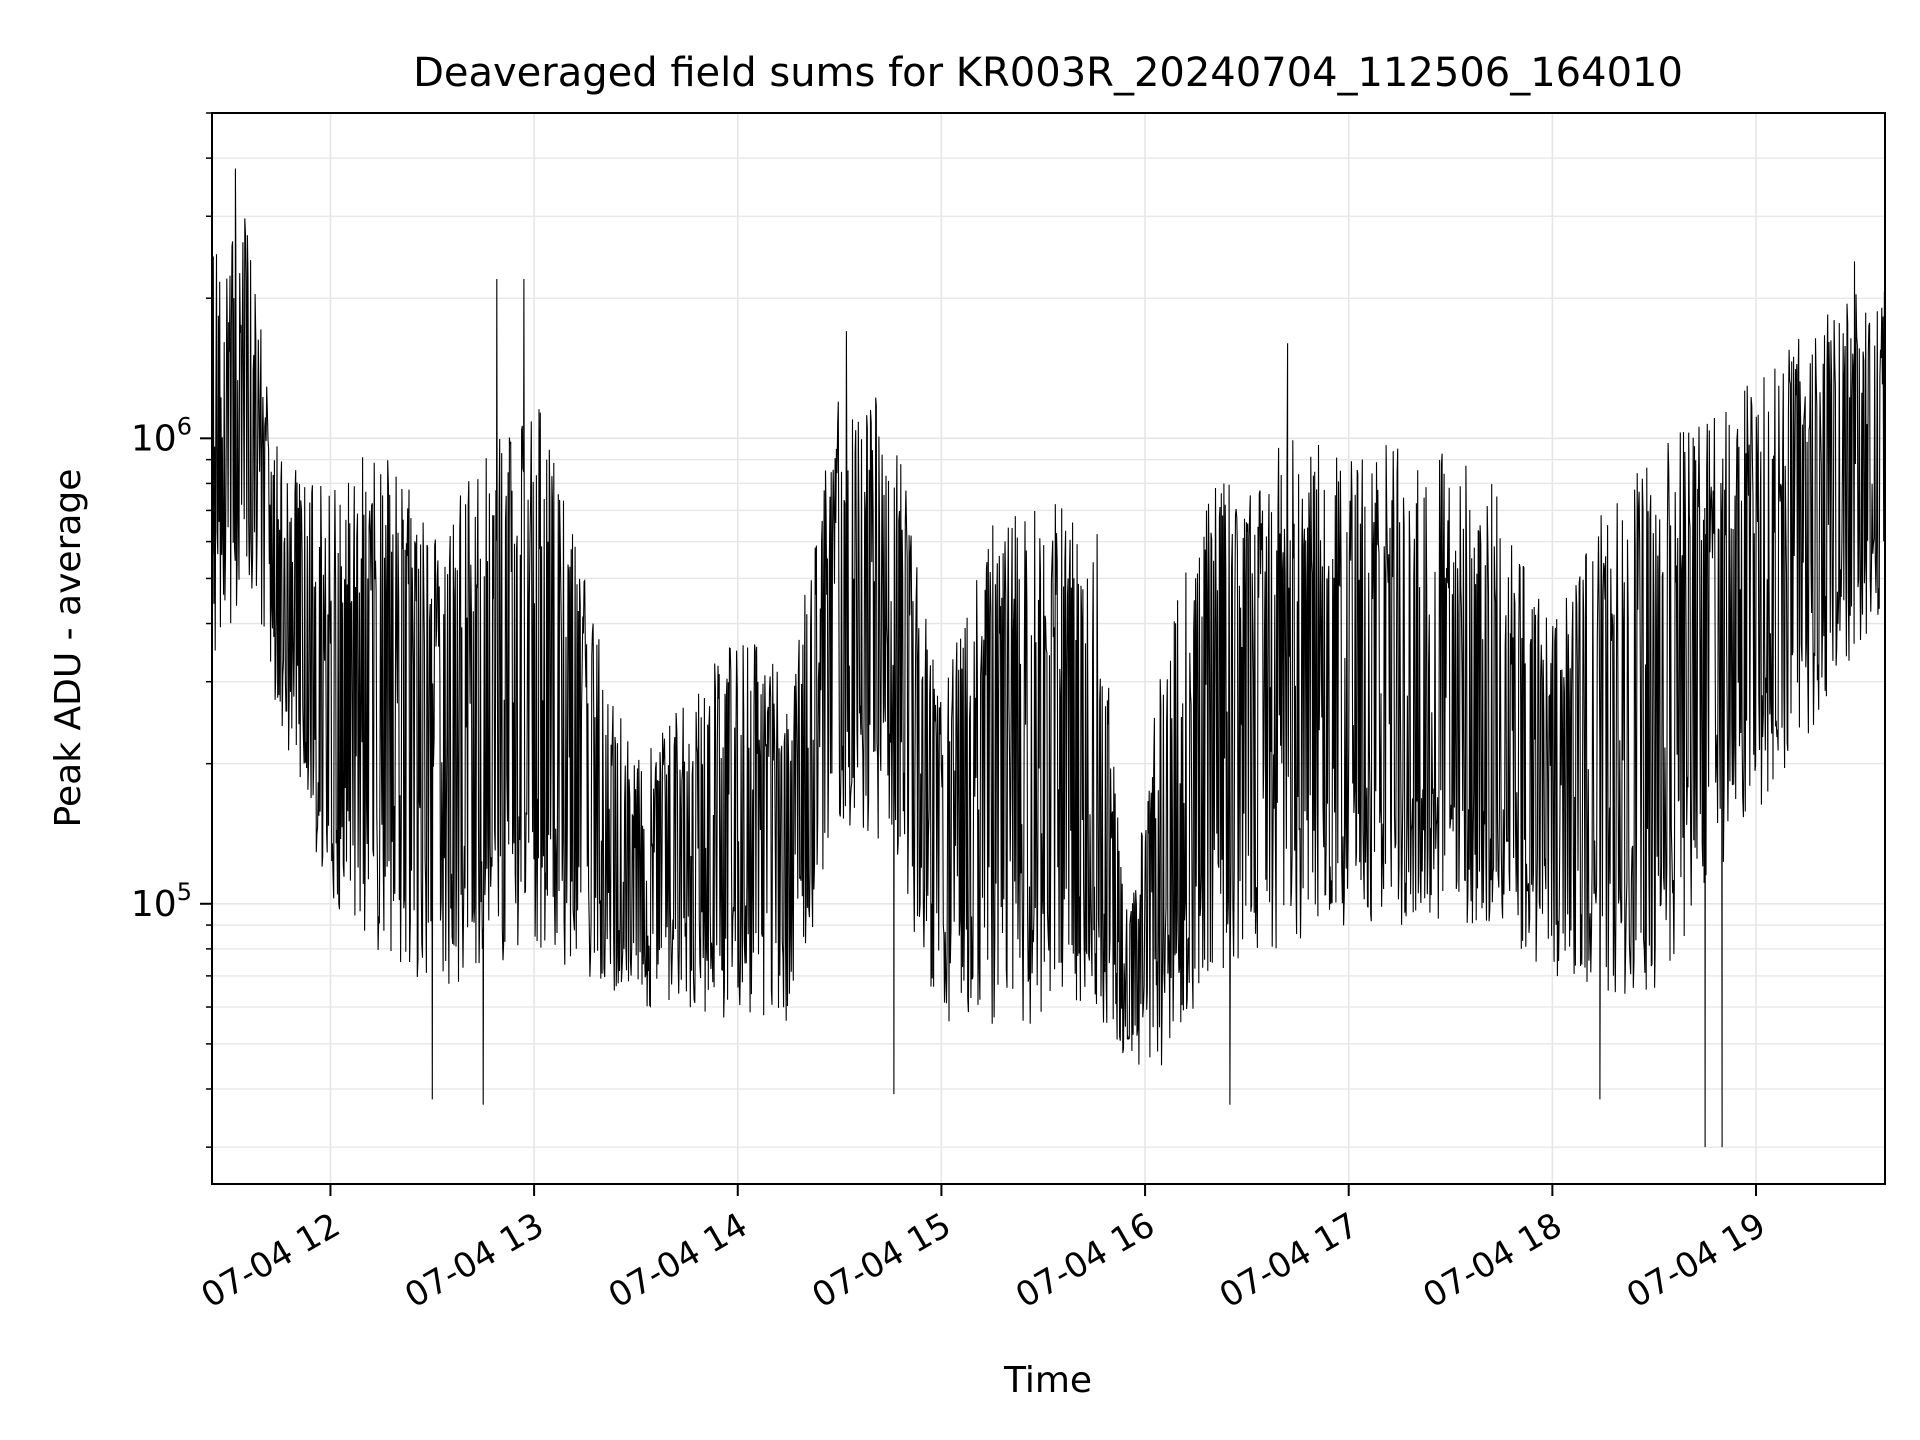 The width and height of the screenshot is (1920, 1440). I want to click on y-tick-label-0: 10⁵, so click(161, 901).